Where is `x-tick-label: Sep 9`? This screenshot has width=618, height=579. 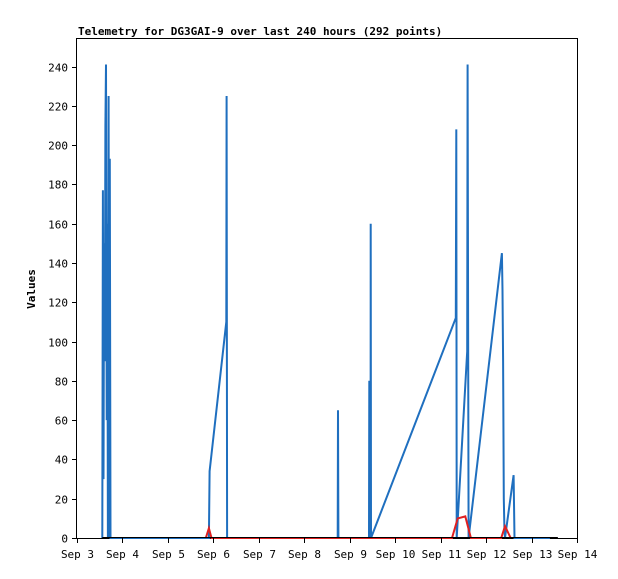 x-tick-label: Sep 9 is located at coordinates (350, 554).